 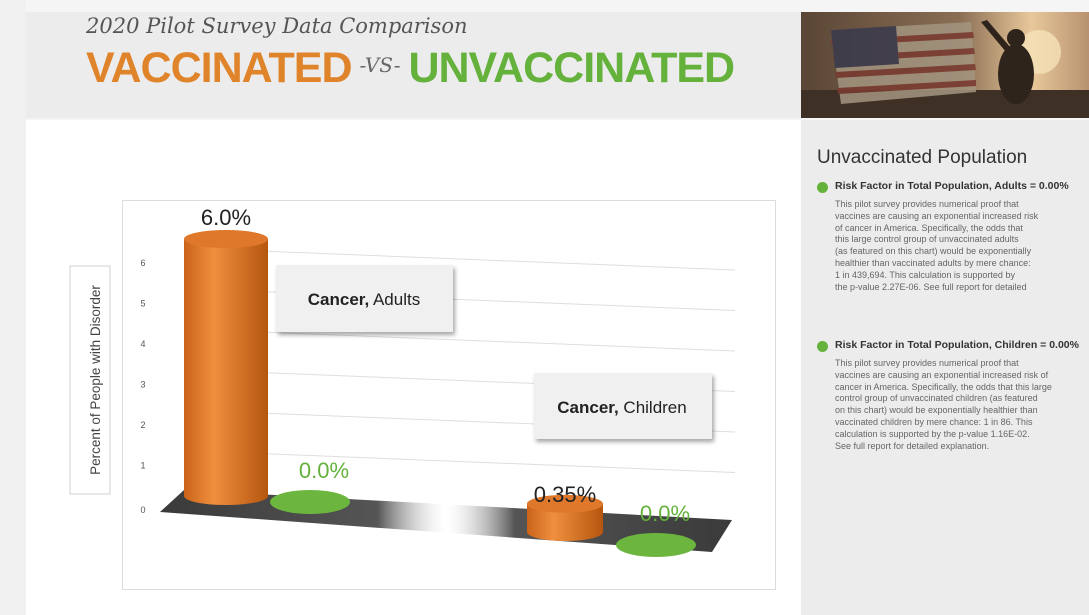 I want to click on y-tick-label: 0, so click(x=142, y=510).